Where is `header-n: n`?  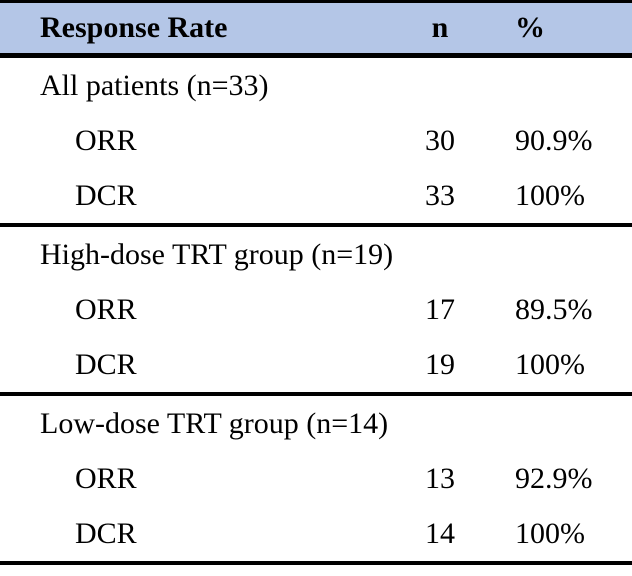
header-n: n is located at coordinates (440, 27).